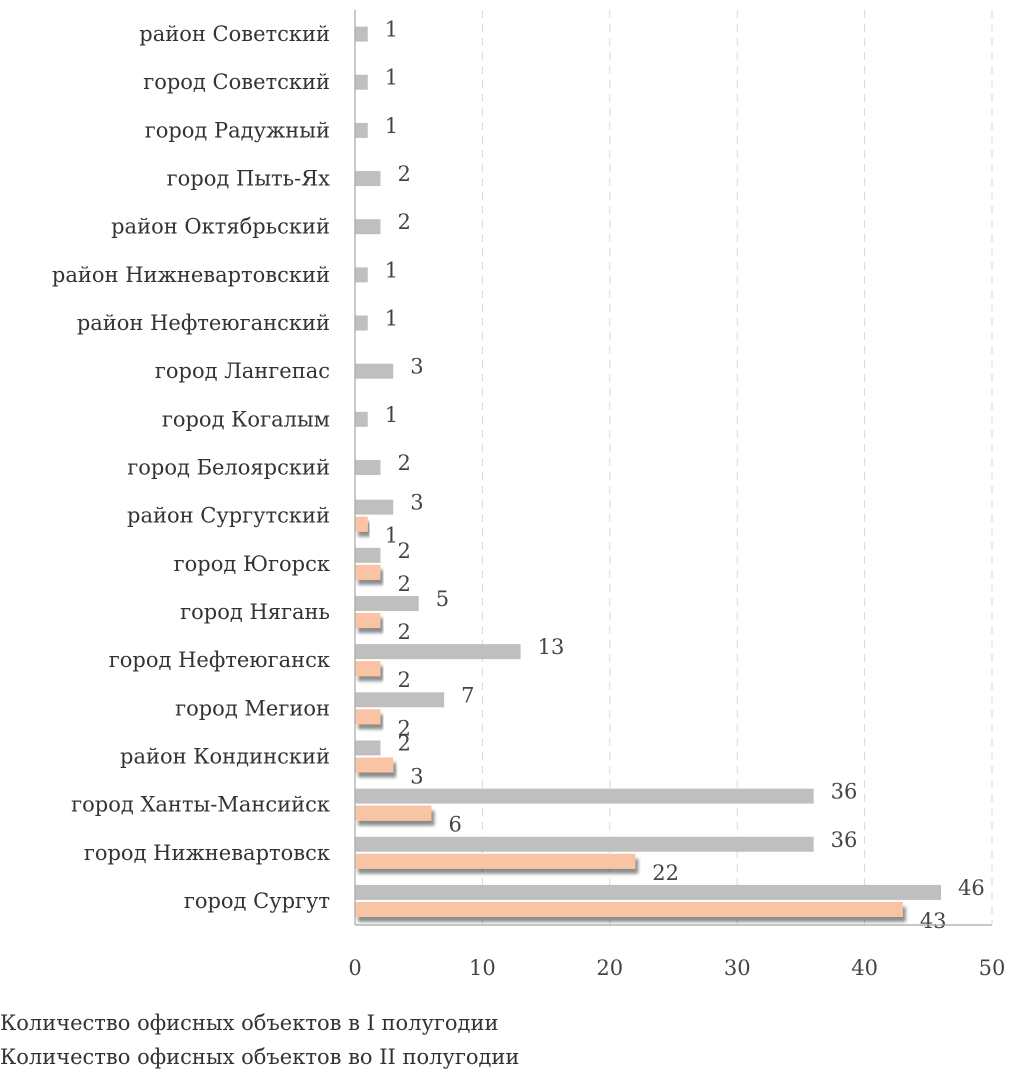  Describe the element at coordinates (191, 275) in the screenshot. I see `category-label: район Нижневартовский` at that location.